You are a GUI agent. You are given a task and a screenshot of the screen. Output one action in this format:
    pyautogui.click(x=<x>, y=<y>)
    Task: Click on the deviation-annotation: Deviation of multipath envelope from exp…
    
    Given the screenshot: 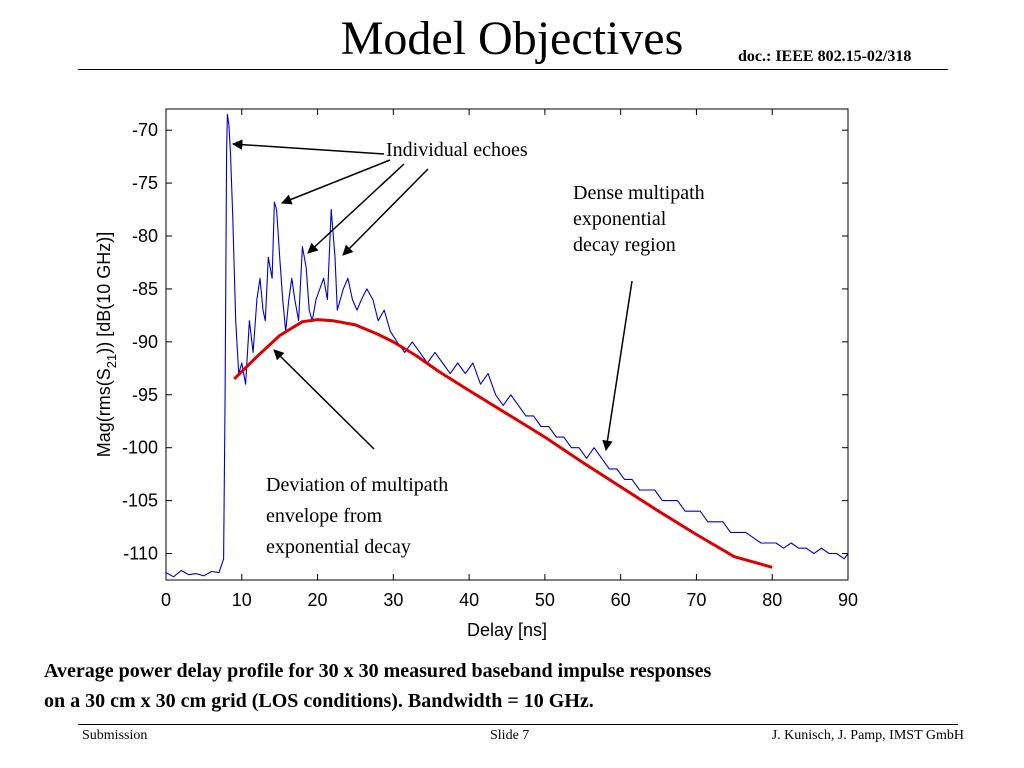 What is the action you would take?
    pyautogui.click(x=357, y=516)
    